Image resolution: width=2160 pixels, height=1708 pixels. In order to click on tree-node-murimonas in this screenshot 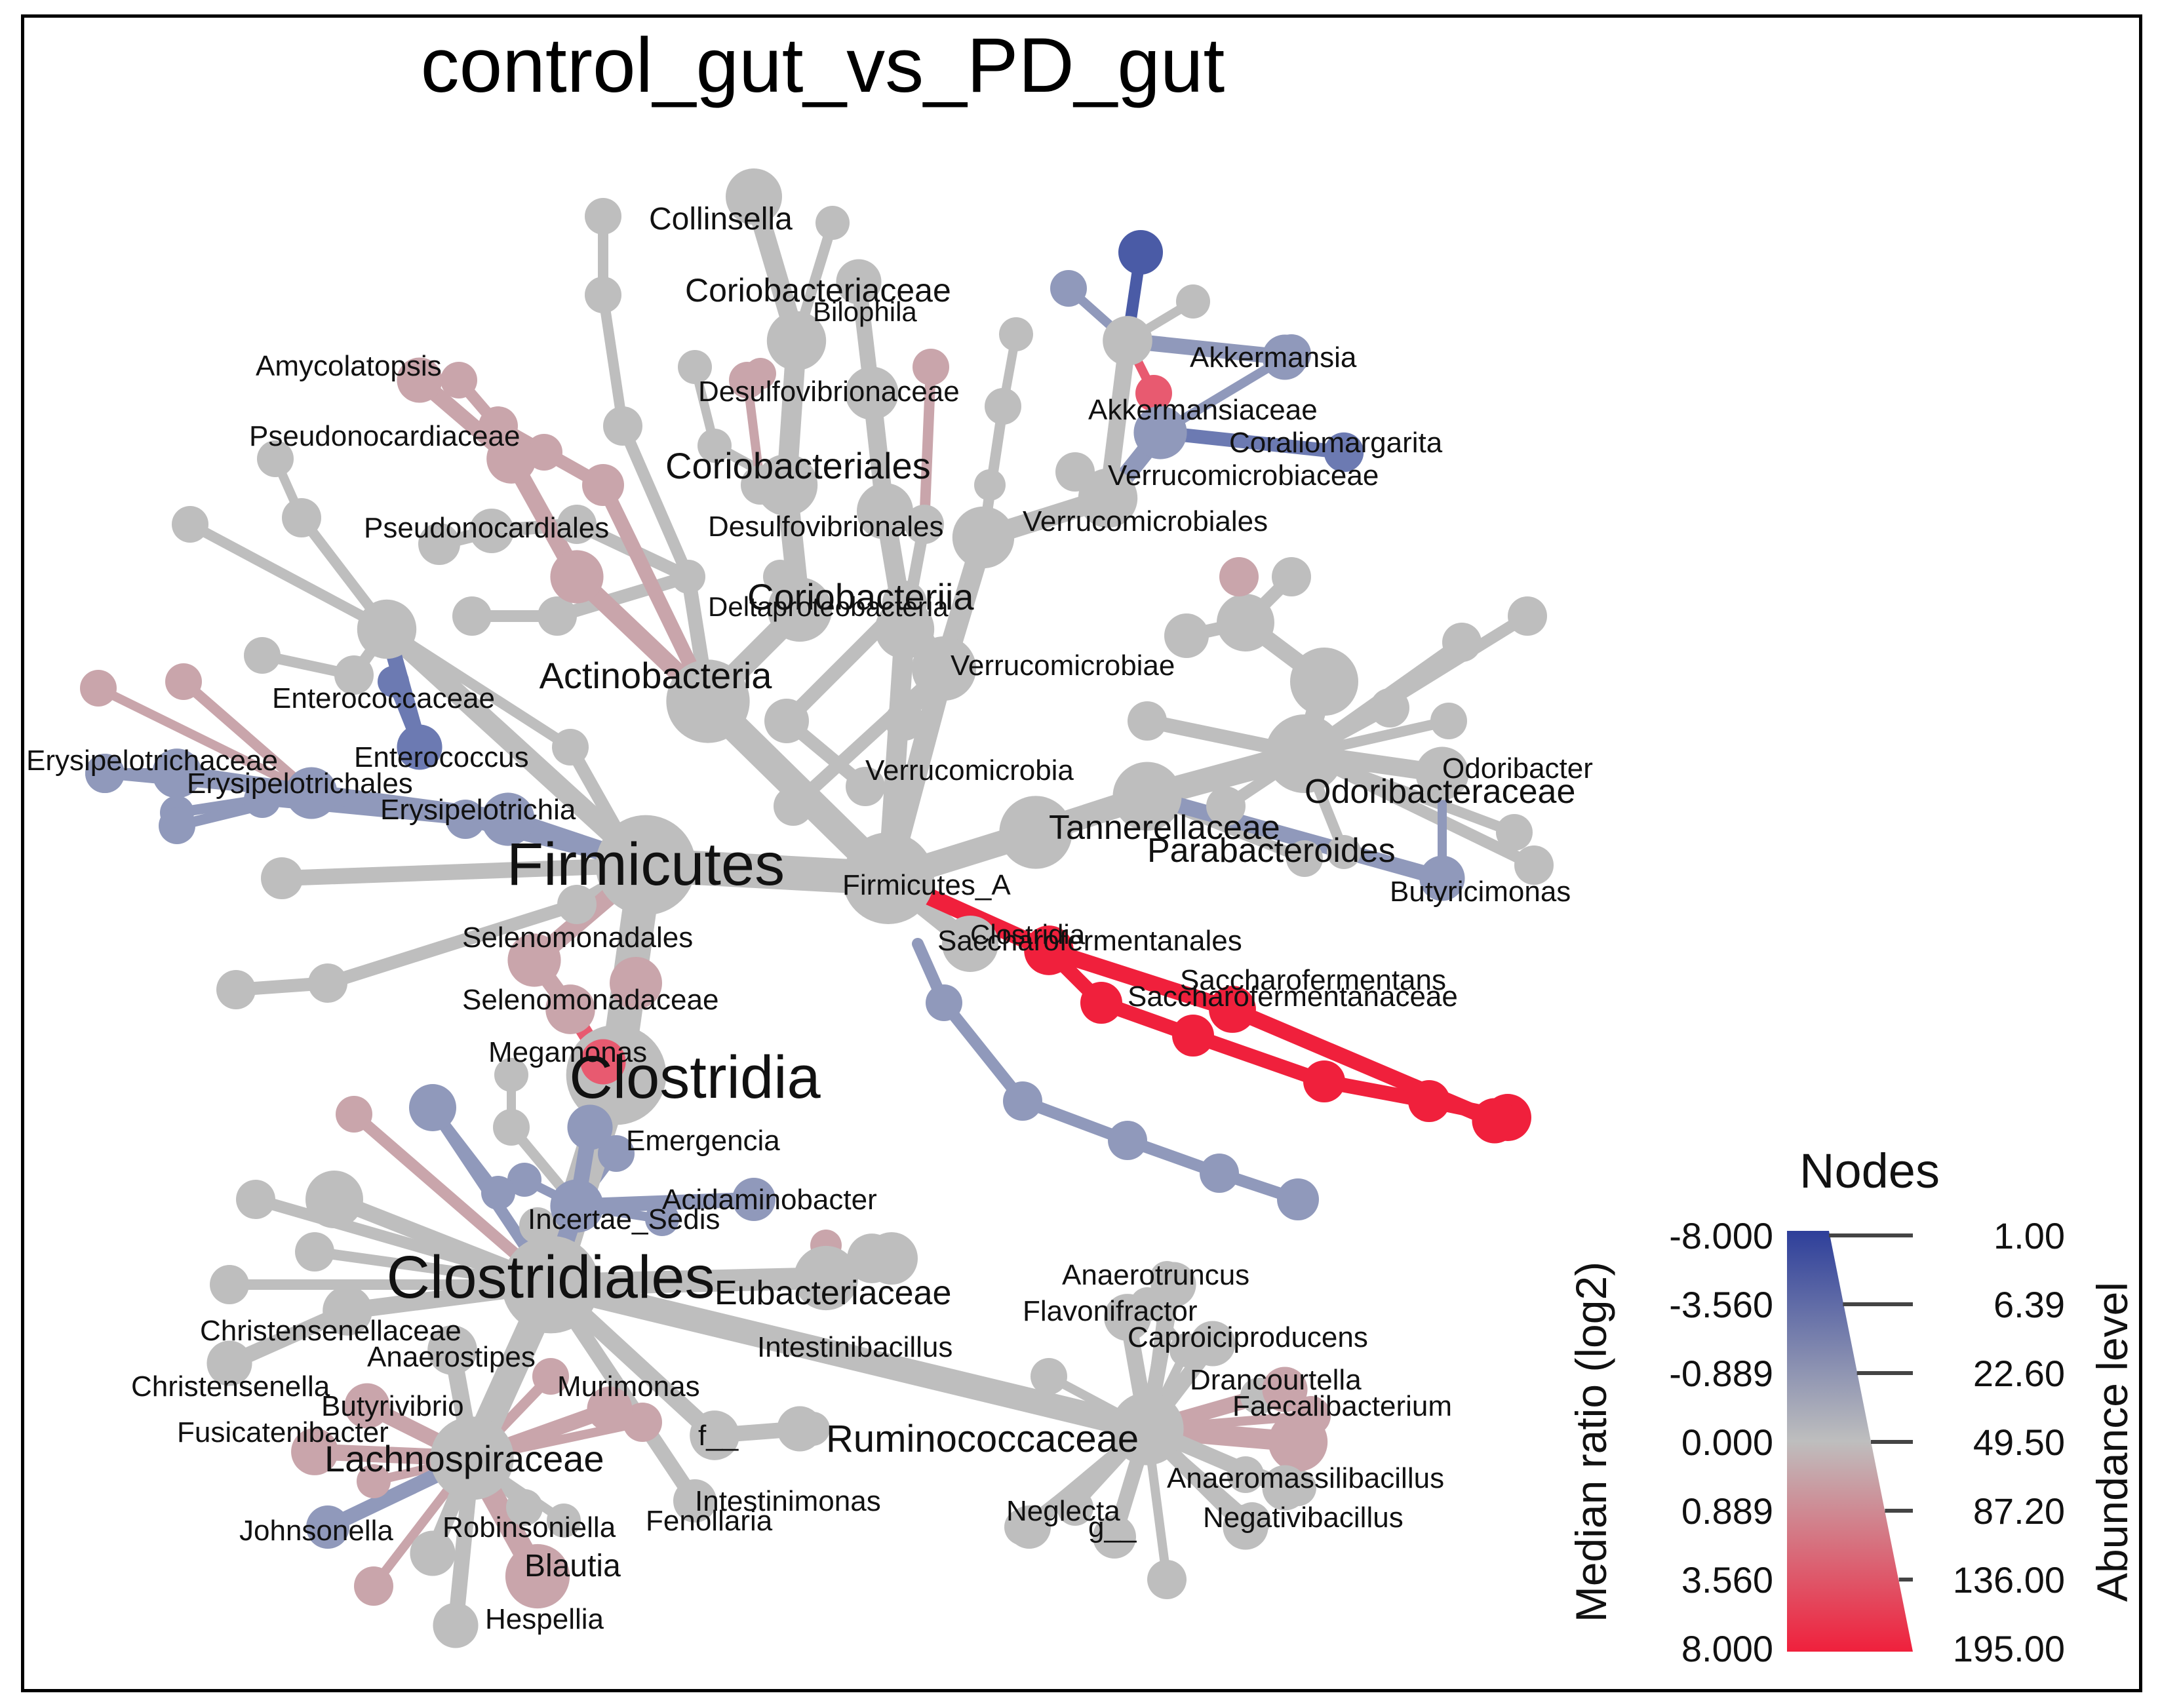, I will do `click(610, 1409)`.